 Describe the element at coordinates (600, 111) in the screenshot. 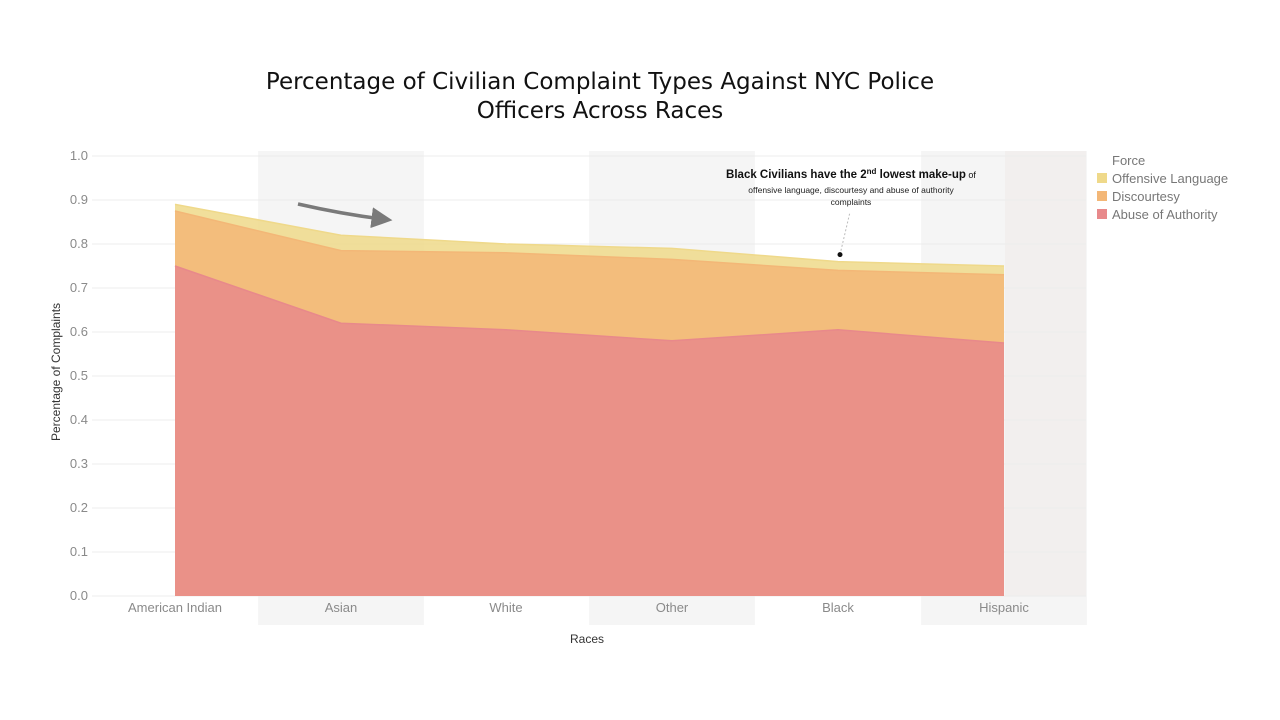

I see `chart-title-line-2: Officers Across Races` at that location.